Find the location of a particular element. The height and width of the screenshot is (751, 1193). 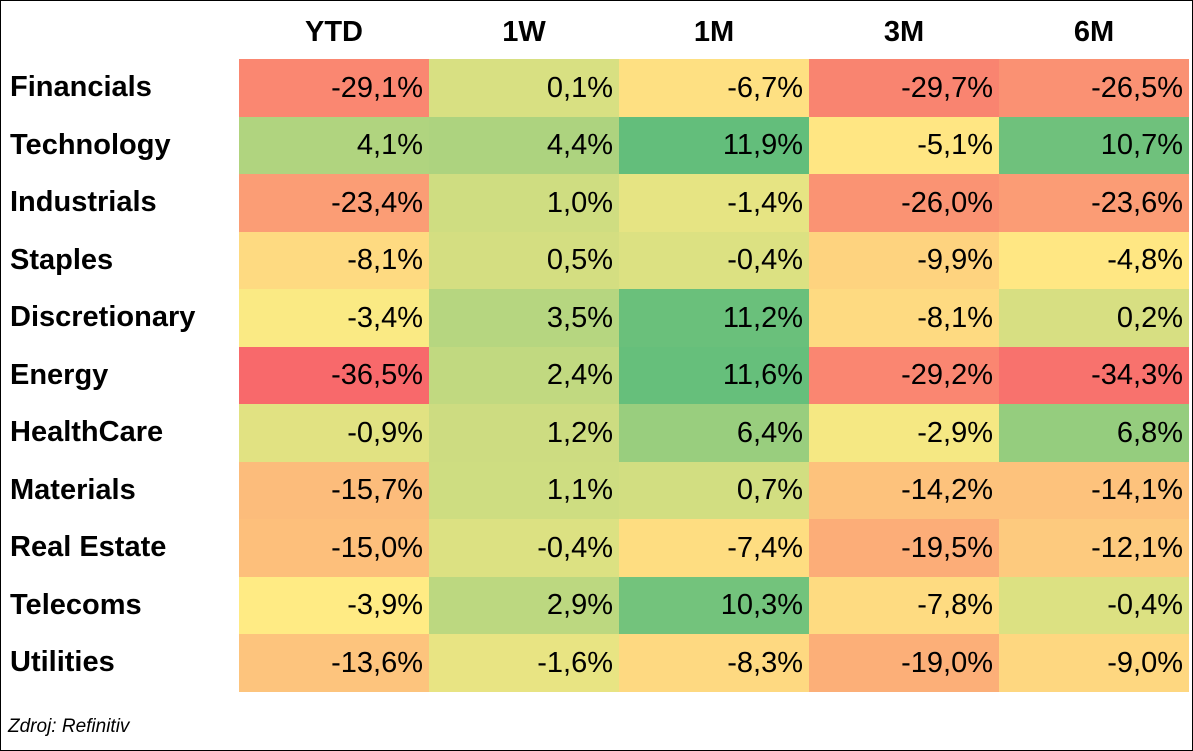

row-label-healthcare: HealthCare is located at coordinates (87, 432).